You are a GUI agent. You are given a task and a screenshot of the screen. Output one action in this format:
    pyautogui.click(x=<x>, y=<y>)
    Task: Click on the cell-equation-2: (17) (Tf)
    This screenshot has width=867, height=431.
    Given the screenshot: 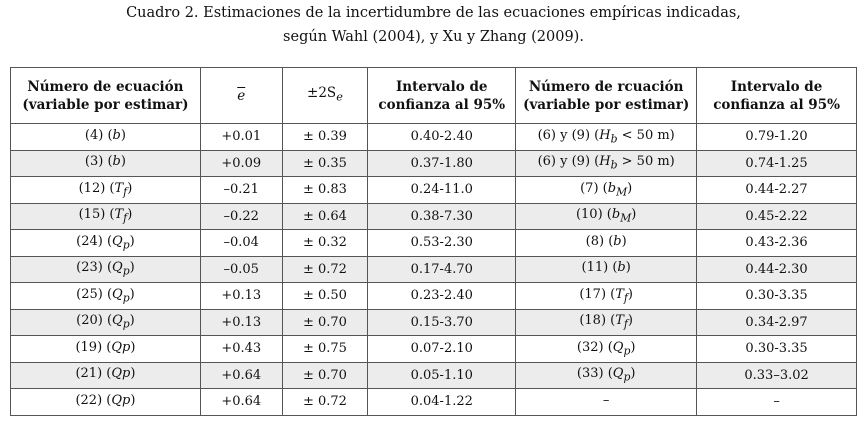 What is the action you would take?
    pyautogui.click(x=606, y=296)
    